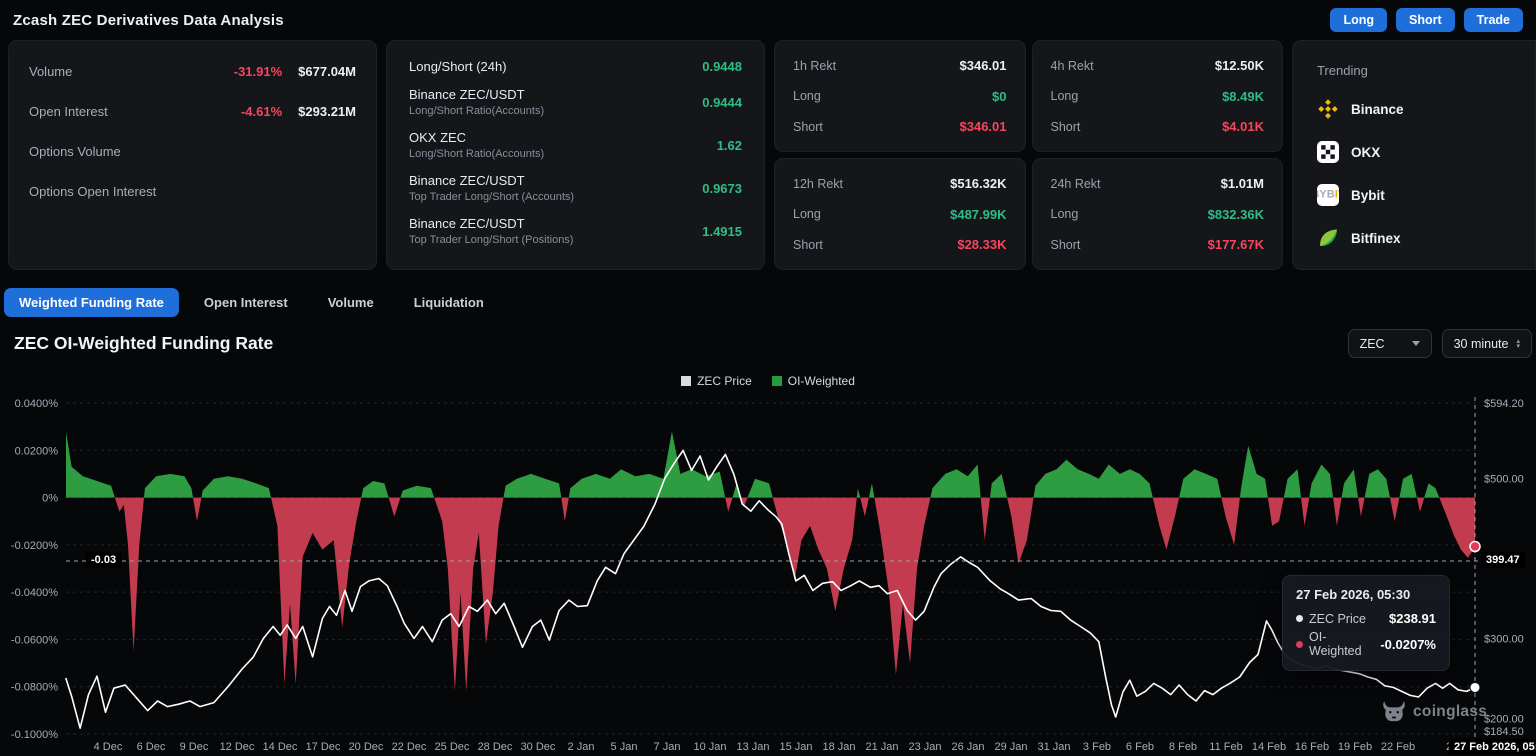  Describe the element at coordinates (815, 65) in the screenshot. I see `rekt-1h-title: 1h Rekt` at that location.